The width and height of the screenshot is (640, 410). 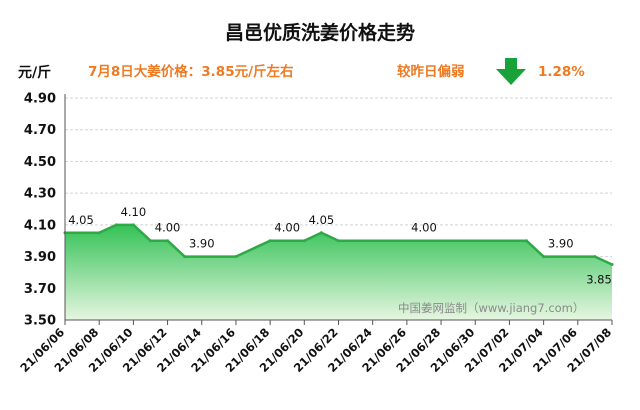 What do you see at coordinates (134, 212) in the screenshot?
I see `data-label: 4.10` at bounding box center [134, 212].